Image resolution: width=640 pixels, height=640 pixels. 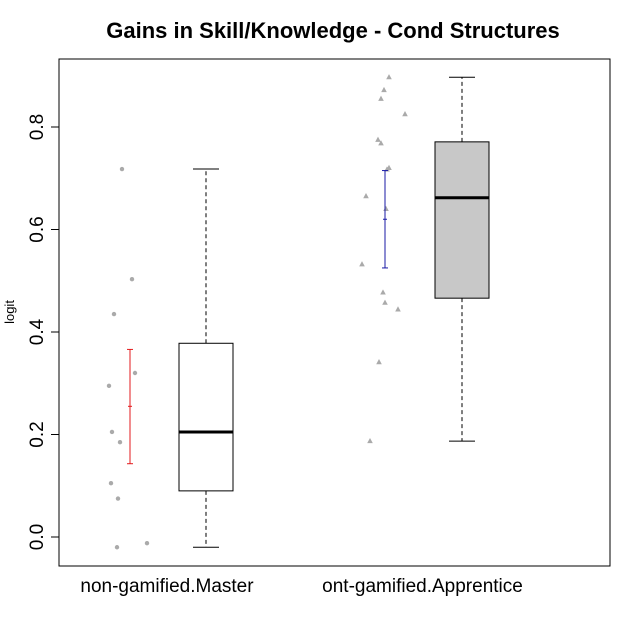 I want to click on y-axis: 0.0 0.2 0.4 0.6 0.8, so click(x=43, y=332).